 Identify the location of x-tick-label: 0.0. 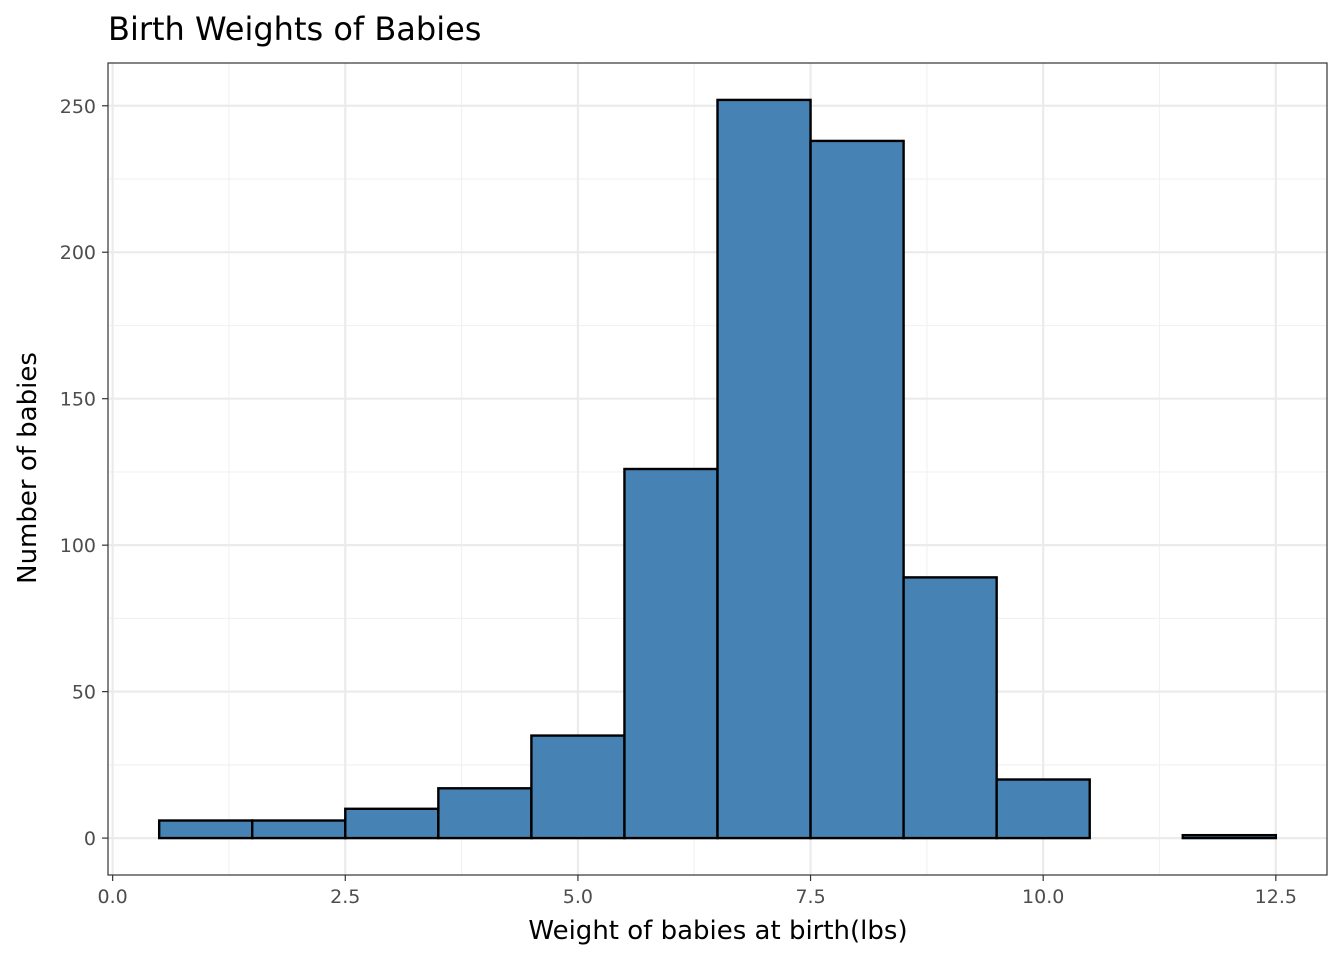
(113, 897).